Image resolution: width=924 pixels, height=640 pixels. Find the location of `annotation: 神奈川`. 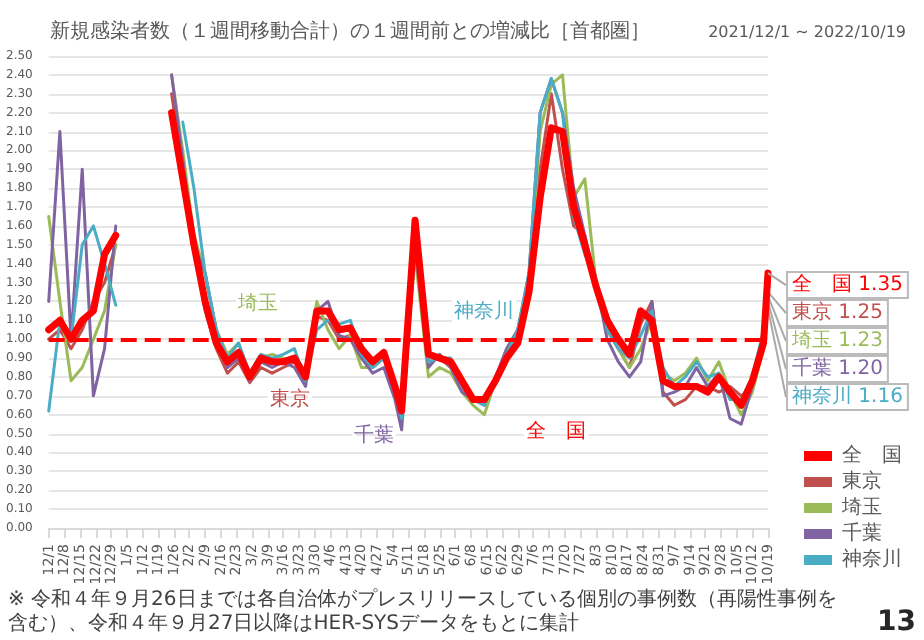

annotation: 神奈川 is located at coordinates (484, 311).